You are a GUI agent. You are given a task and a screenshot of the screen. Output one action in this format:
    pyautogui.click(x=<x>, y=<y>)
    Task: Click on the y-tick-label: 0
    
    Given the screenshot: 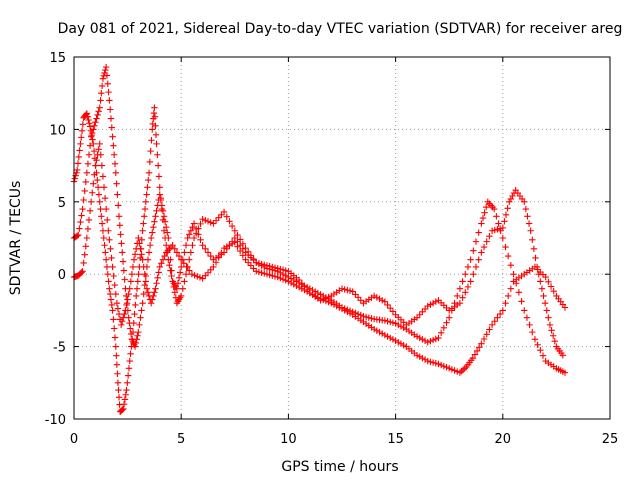 What is the action you would take?
    pyautogui.click(x=62, y=275)
    